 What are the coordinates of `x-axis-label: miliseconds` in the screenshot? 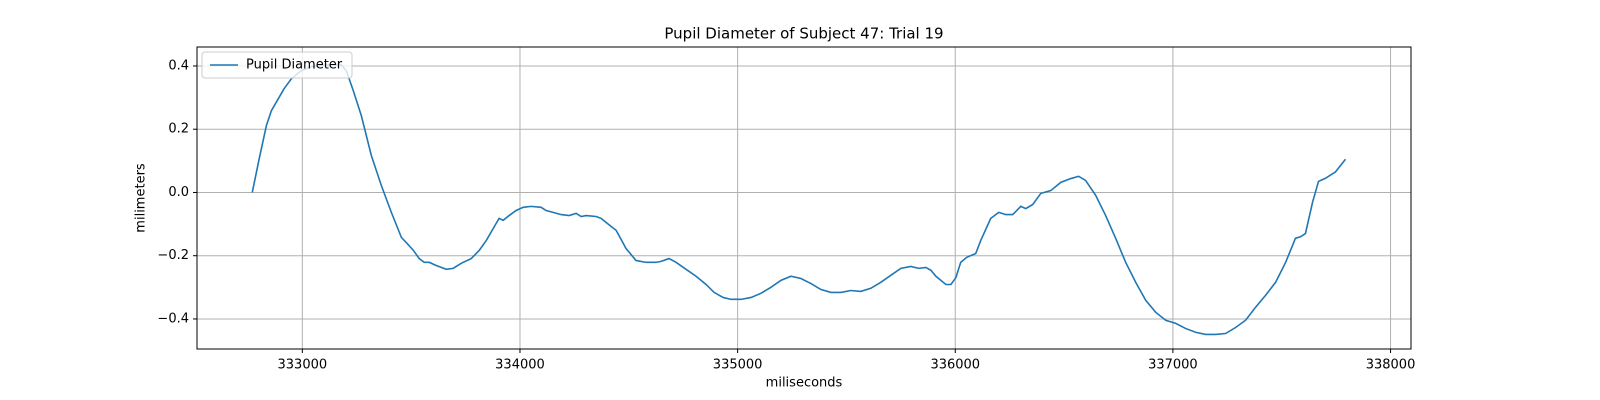 It's located at (804, 383).